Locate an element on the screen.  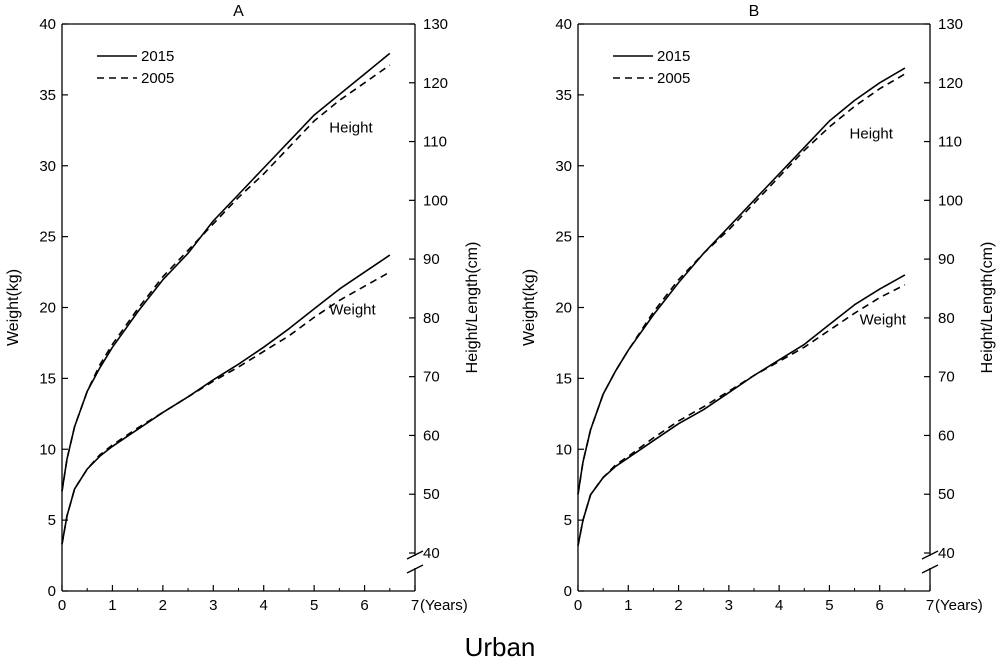
panel-title: A is located at coordinates (238, 11).